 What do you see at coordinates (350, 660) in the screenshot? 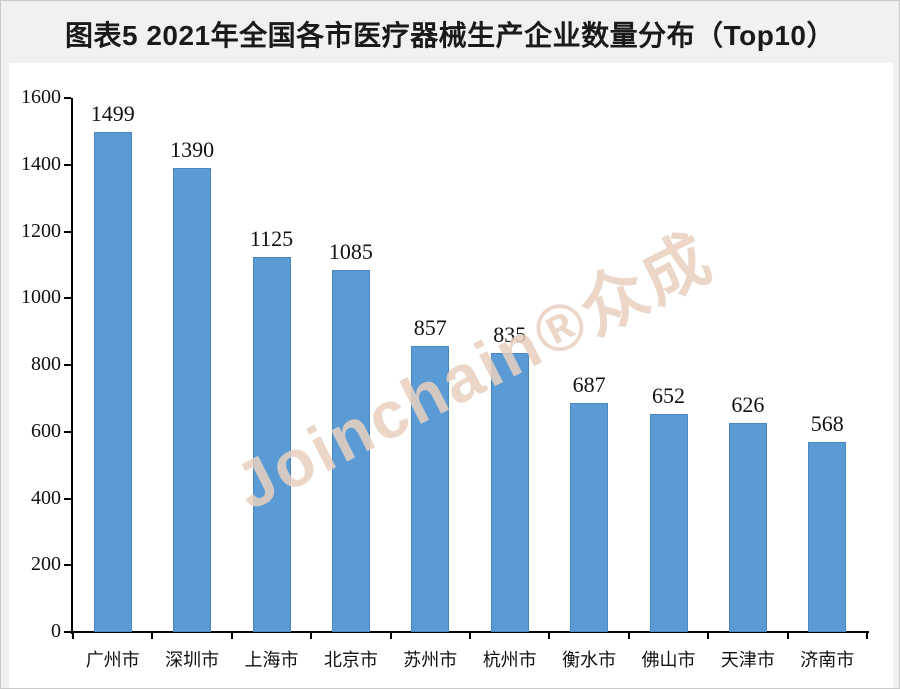
I see `x-category-label: 北京市` at bounding box center [350, 660].